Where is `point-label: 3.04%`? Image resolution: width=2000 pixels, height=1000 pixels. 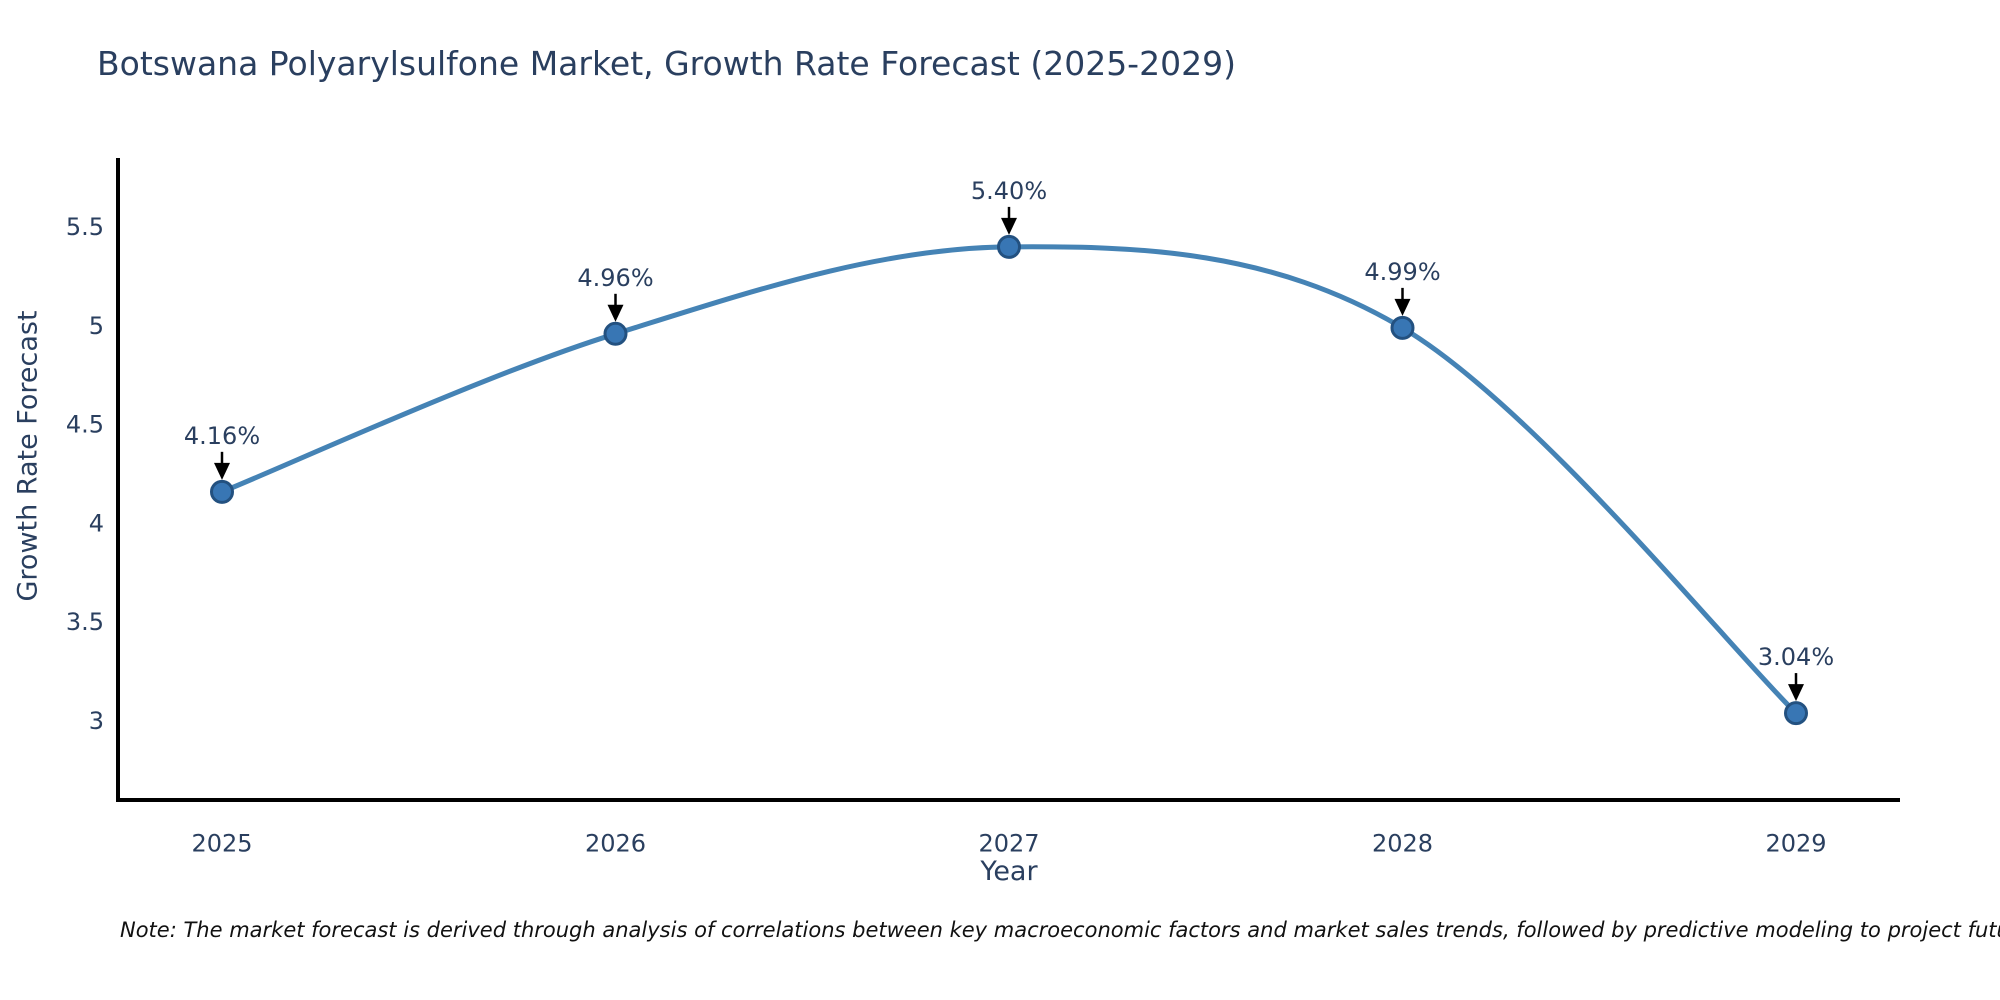
point-label: 3.04% is located at coordinates (1796, 657).